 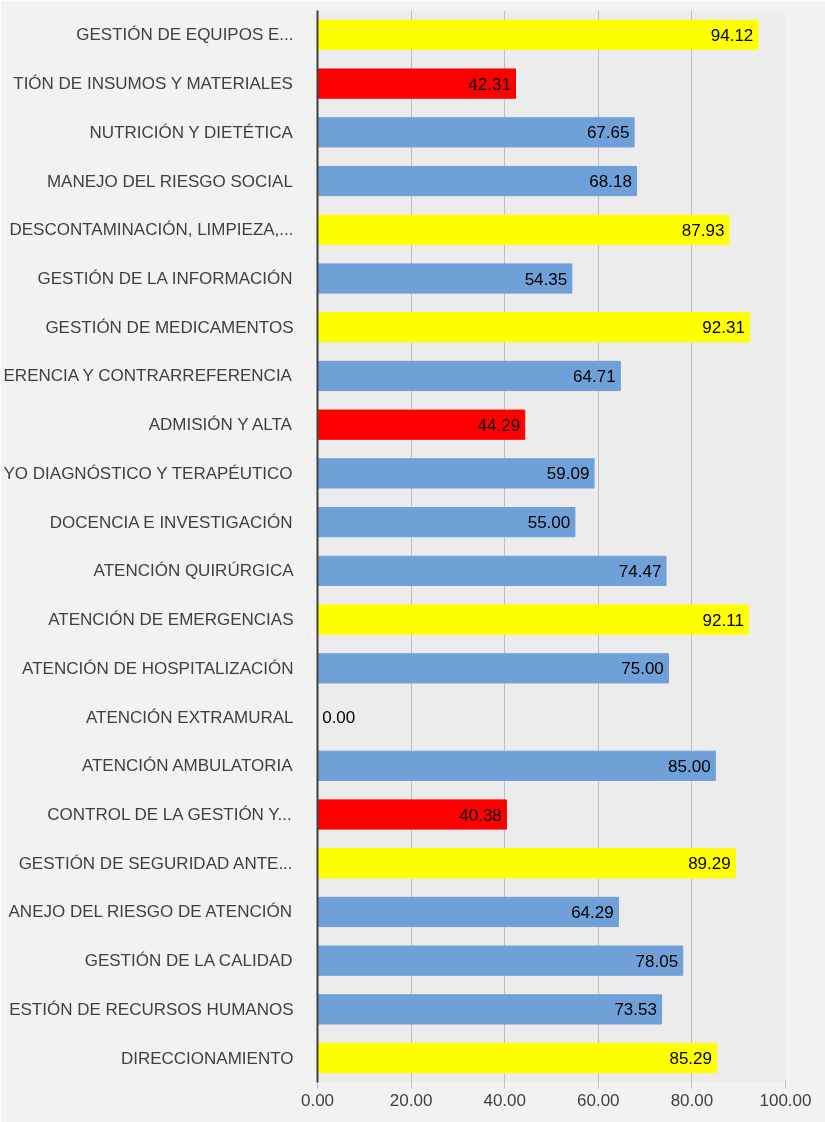 I want to click on data-label: 67.65, so click(x=608, y=133).